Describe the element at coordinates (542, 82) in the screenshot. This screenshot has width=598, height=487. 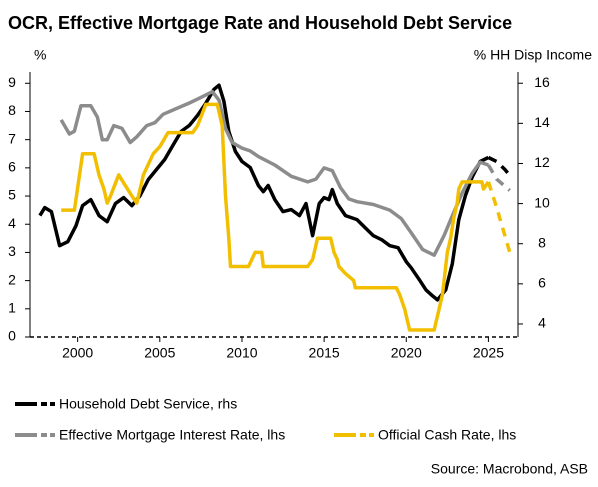
I see `y2-tick-label: 16` at that location.